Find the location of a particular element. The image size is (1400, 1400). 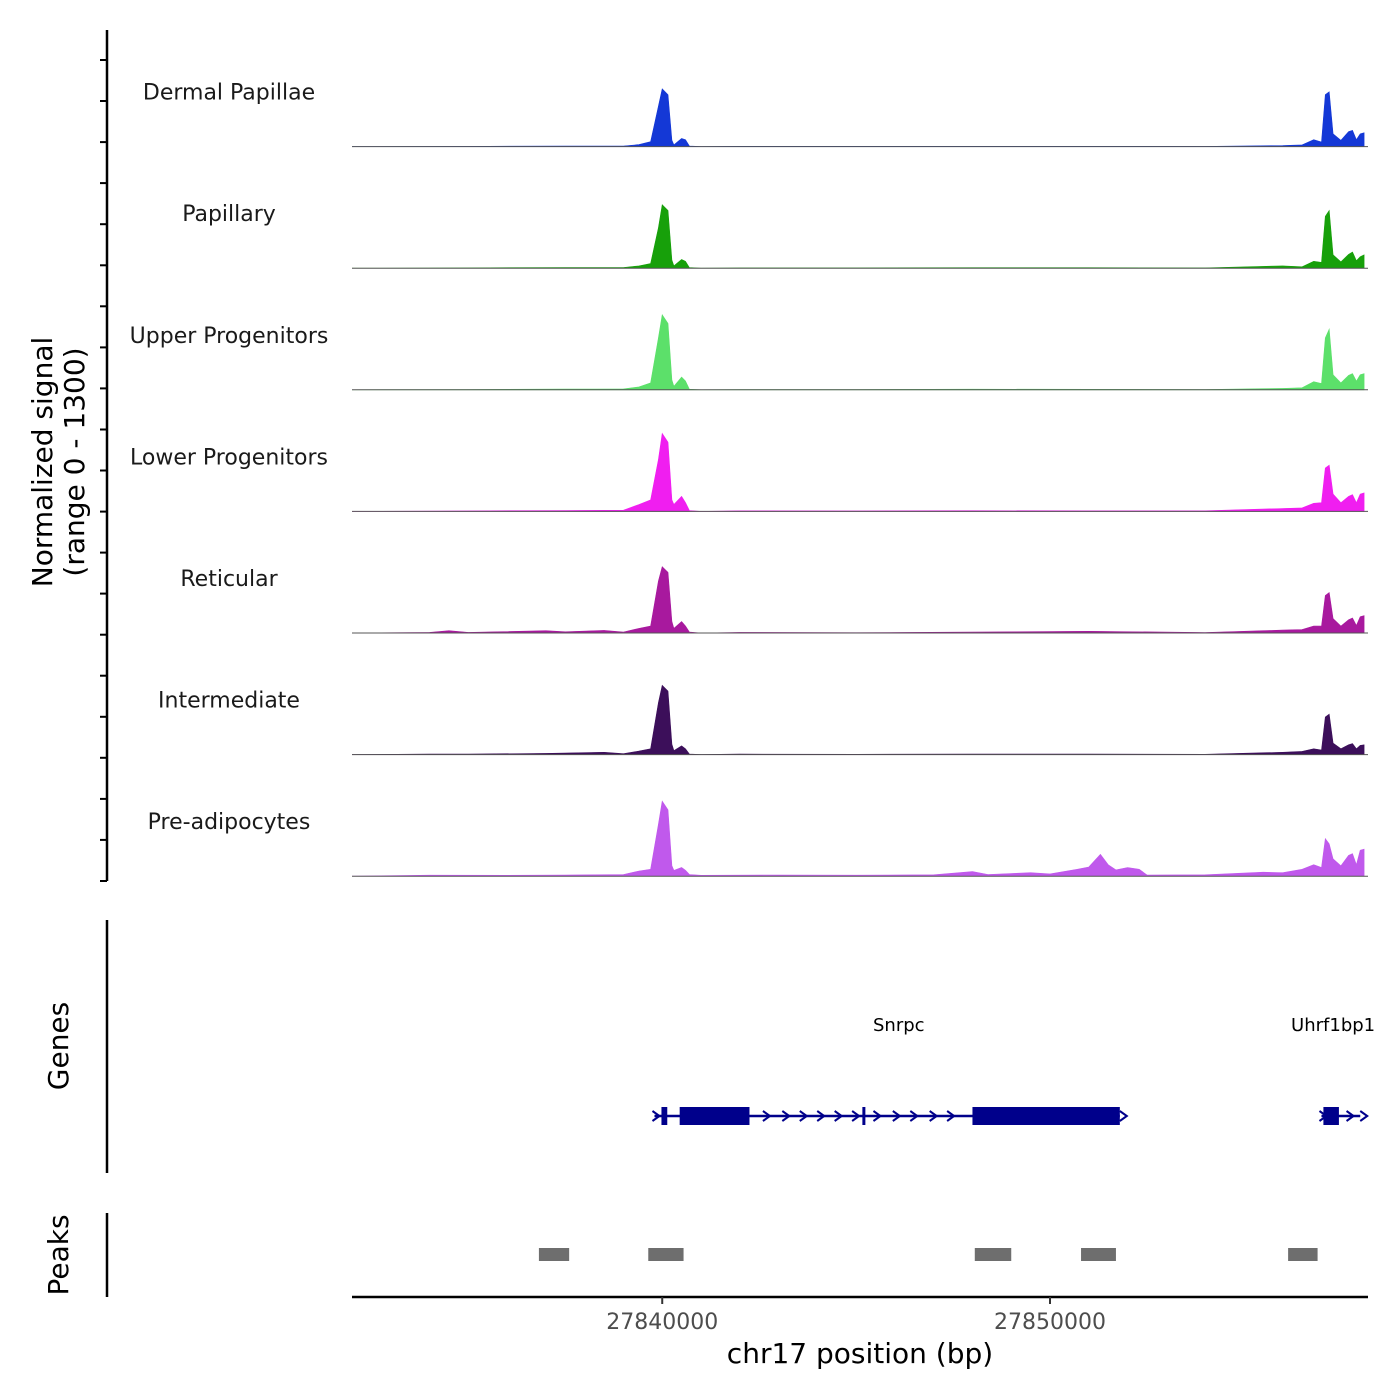

track-label: Lower Progenitors is located at coordinates (229, 457).